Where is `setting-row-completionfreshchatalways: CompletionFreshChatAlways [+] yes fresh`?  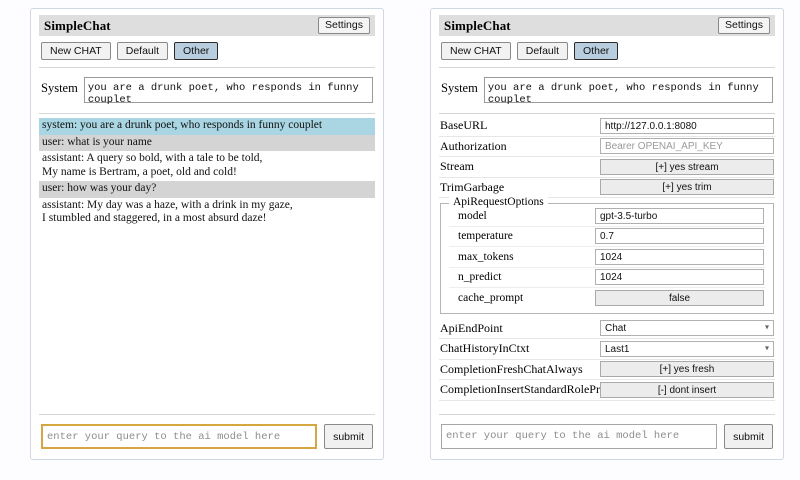
setting-row-completionfreshchatalways: CompletionFreshChatAlways [+] yes fresh is located at coordinates (607, 370).